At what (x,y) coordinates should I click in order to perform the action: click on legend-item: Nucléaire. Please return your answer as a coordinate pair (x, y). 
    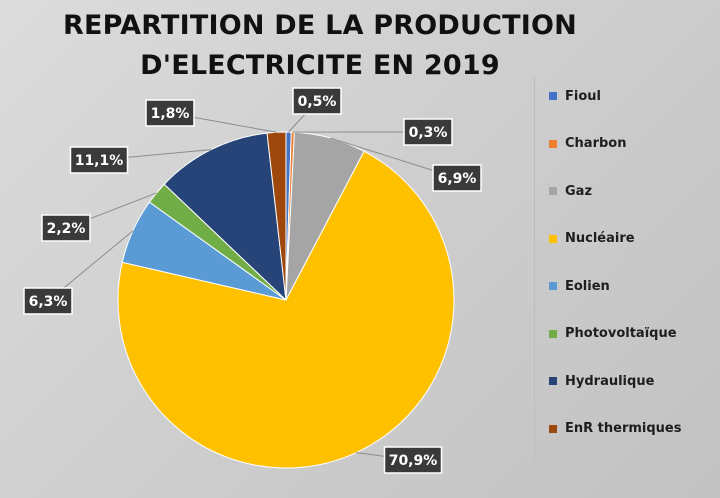
    Looking at the image, I should click on (592, 239).